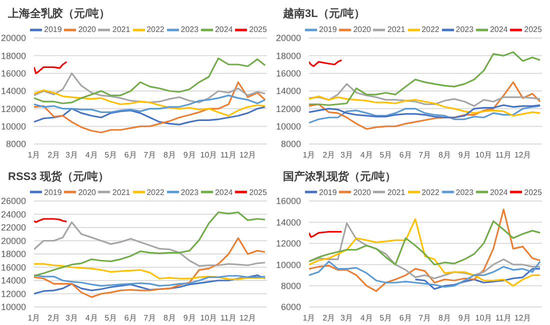  I want to click on y-tick-label: 24000, so click(13, 213).